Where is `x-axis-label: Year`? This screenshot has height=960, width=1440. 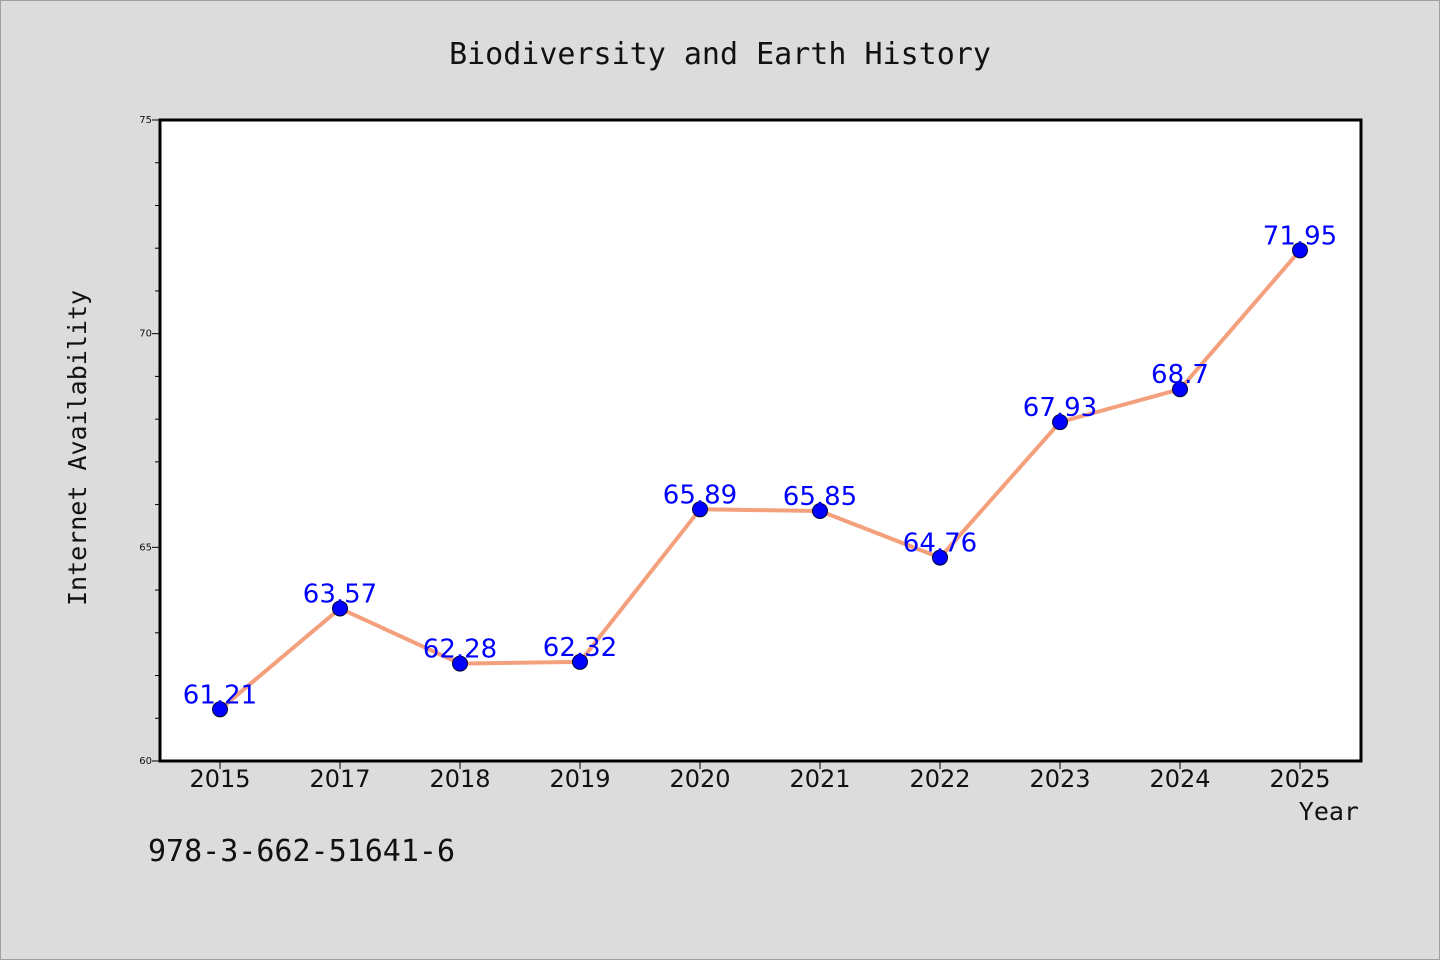 x-axis-label: Year is located at coordinates (1329, 811).